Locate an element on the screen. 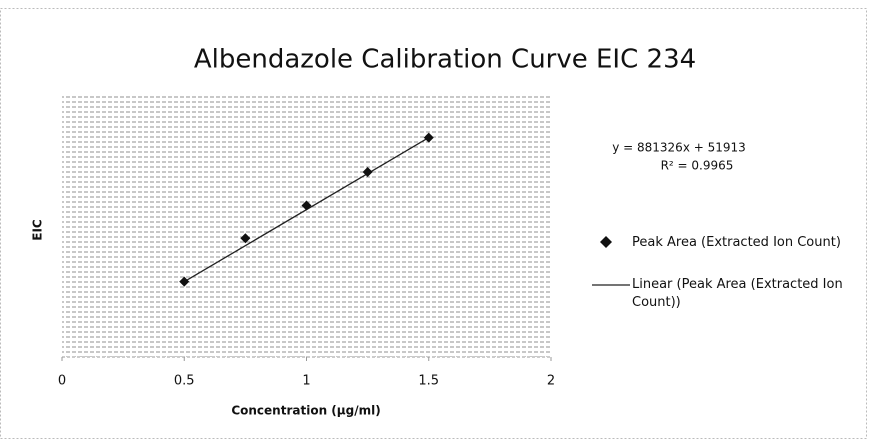 The width and height of the screenshot is (869, 441). x-tick-label: 1 is located at coordinates (306, 381).